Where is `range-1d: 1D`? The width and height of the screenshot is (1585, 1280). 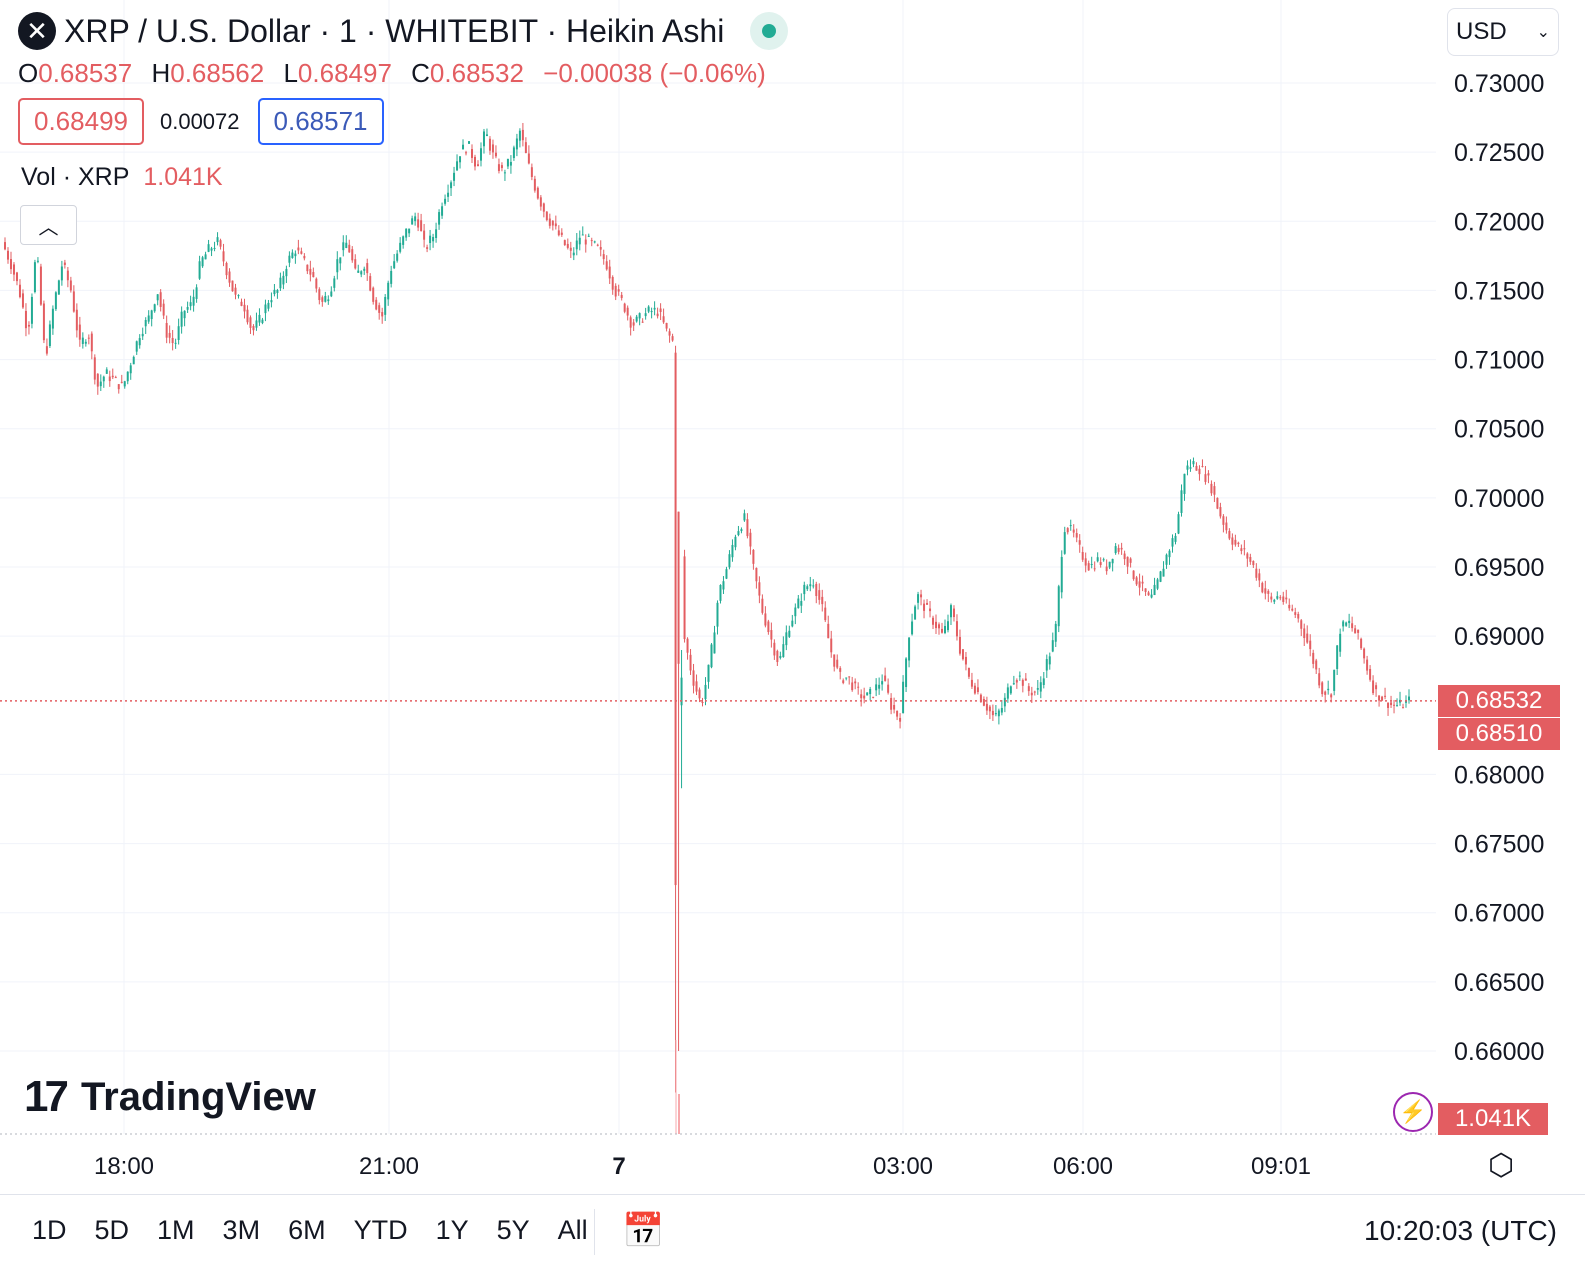
range-1d: 1D is located at coordinates (49, 1230).